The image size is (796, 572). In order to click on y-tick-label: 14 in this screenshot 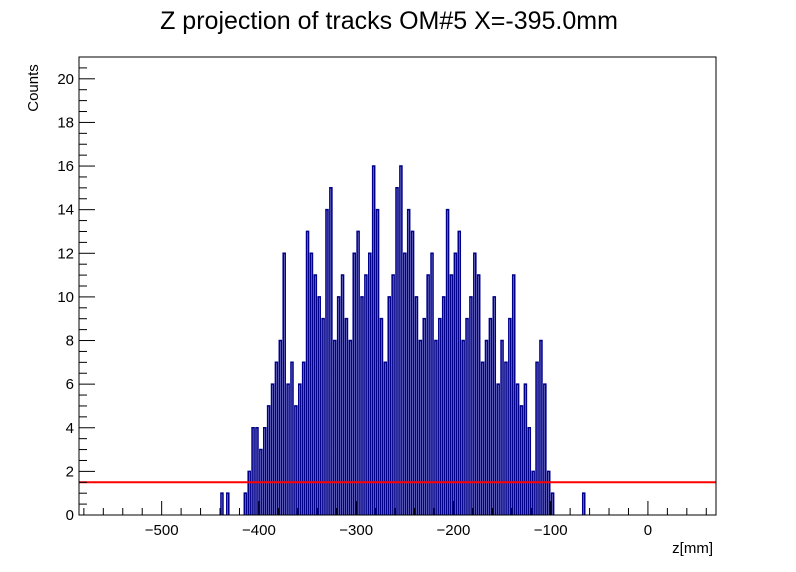, I will do `click(65, 210)`.